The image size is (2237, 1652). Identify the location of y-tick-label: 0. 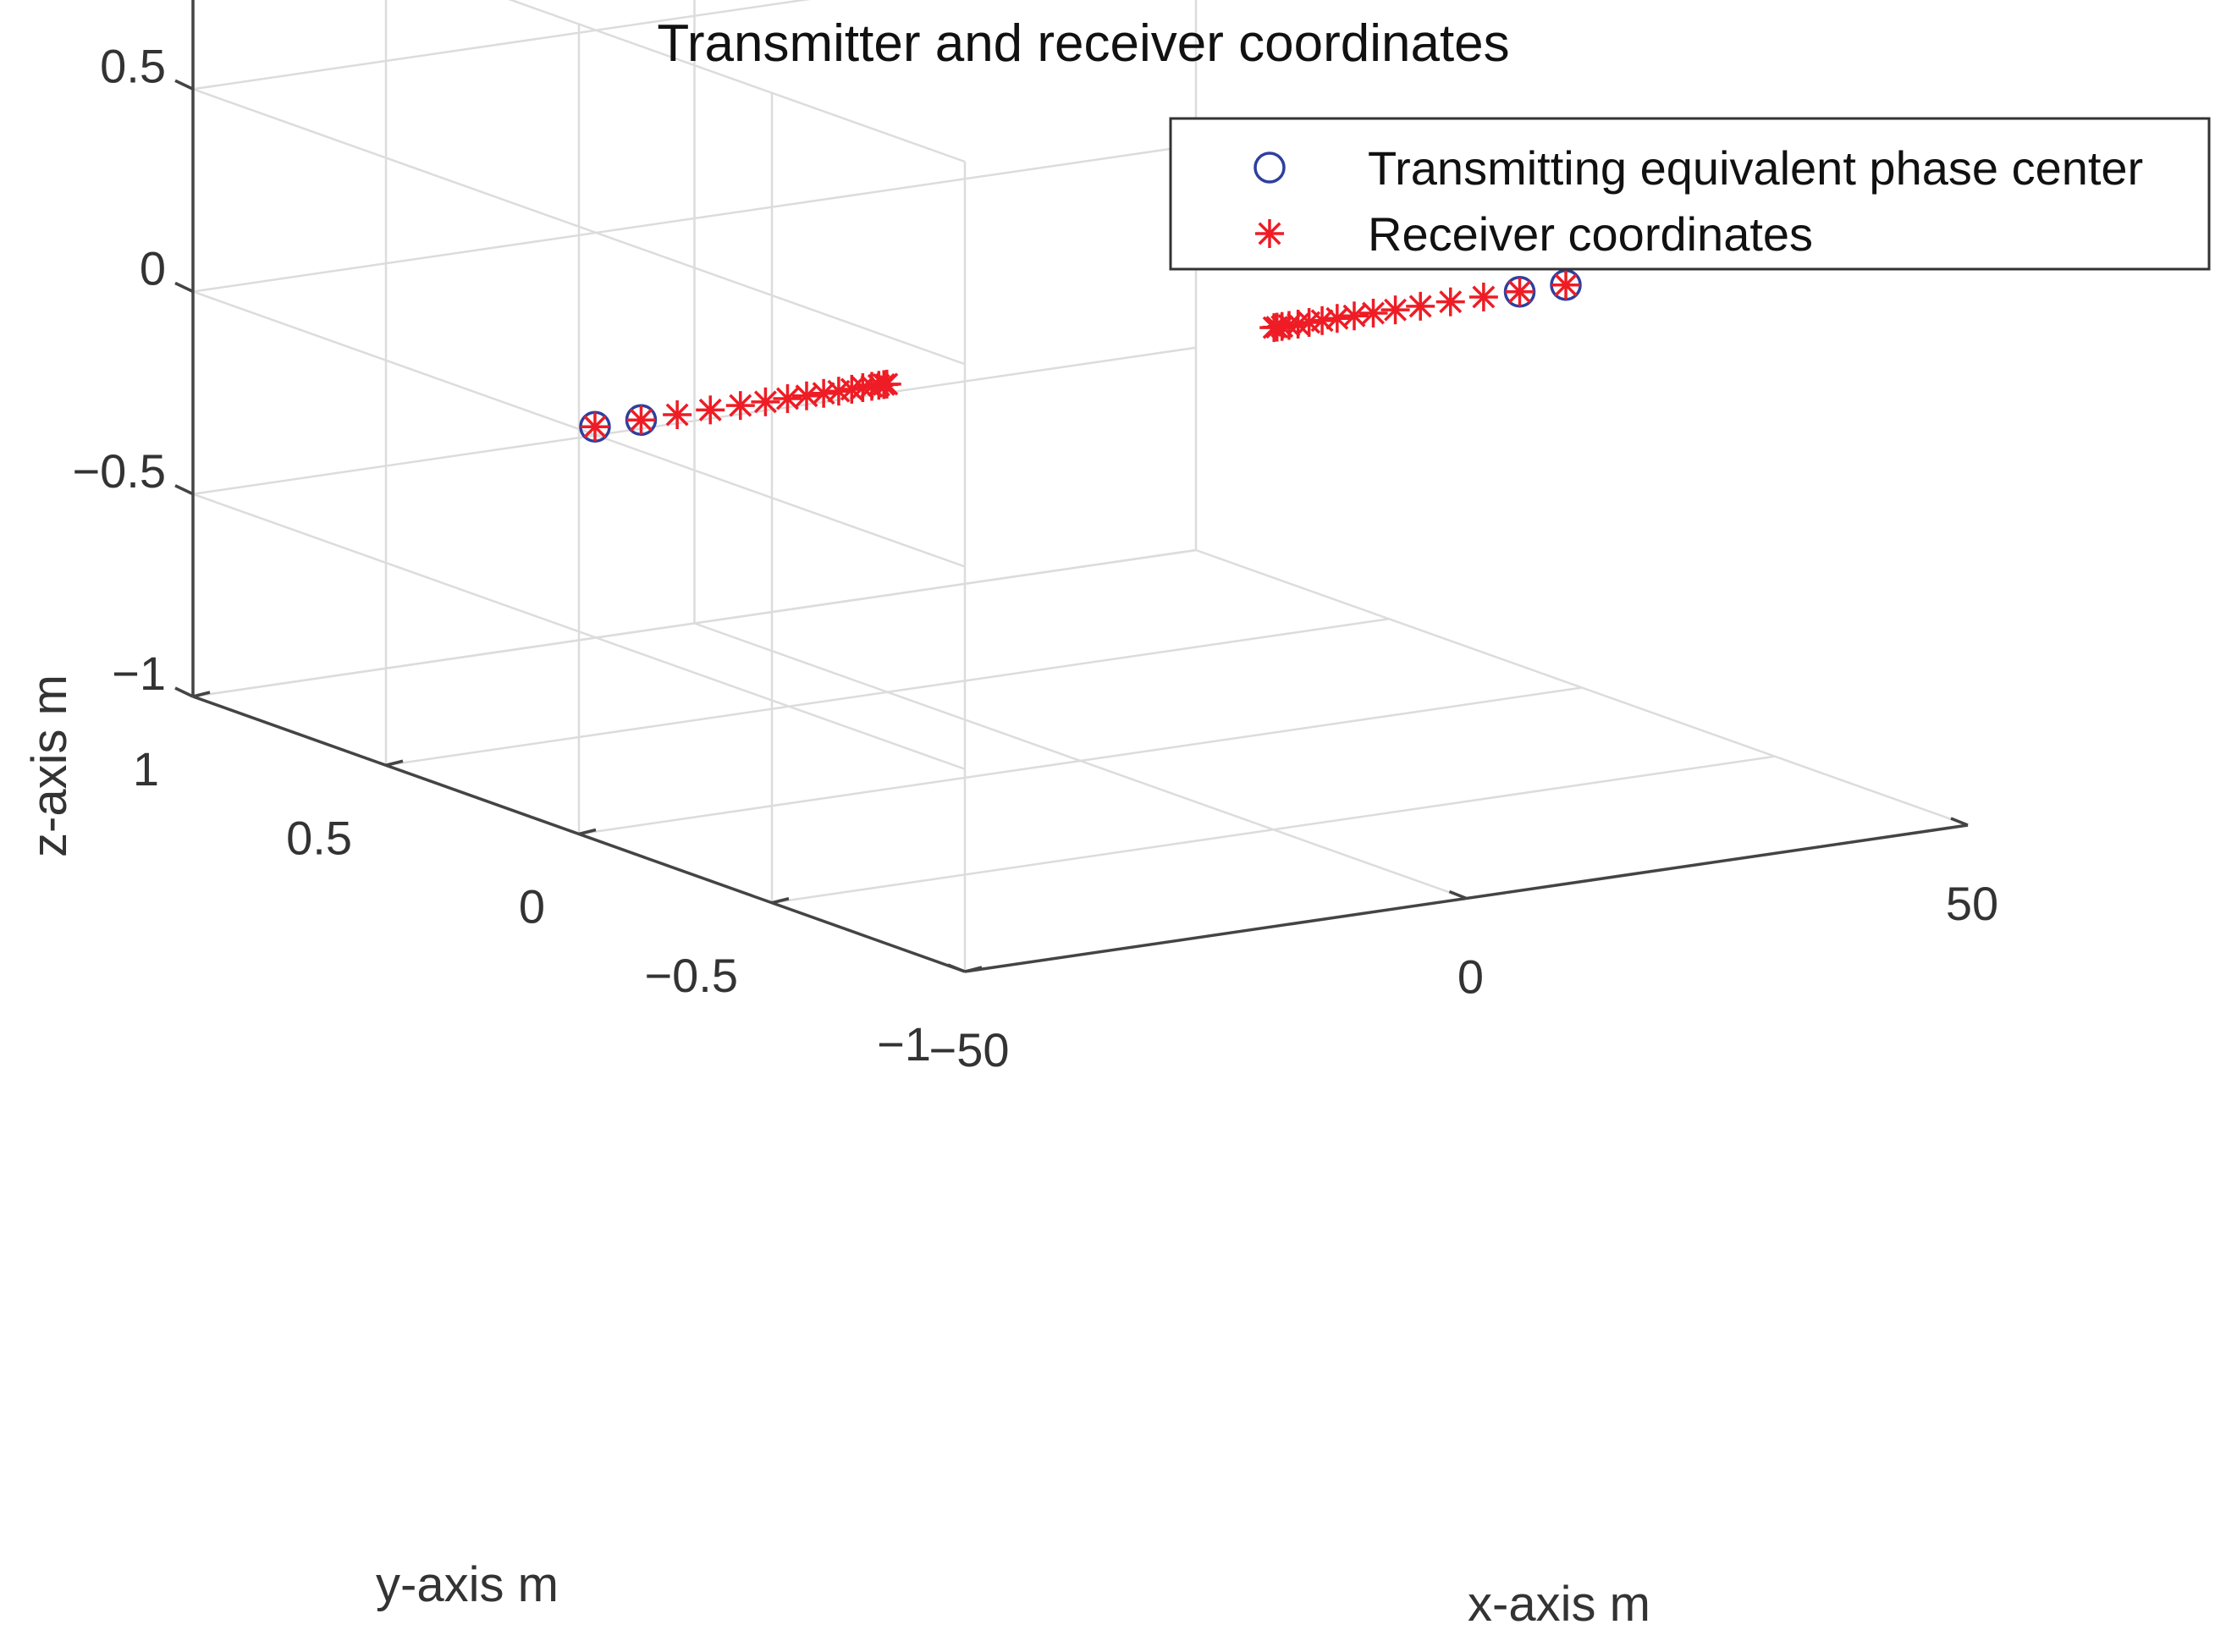
(532, 906).